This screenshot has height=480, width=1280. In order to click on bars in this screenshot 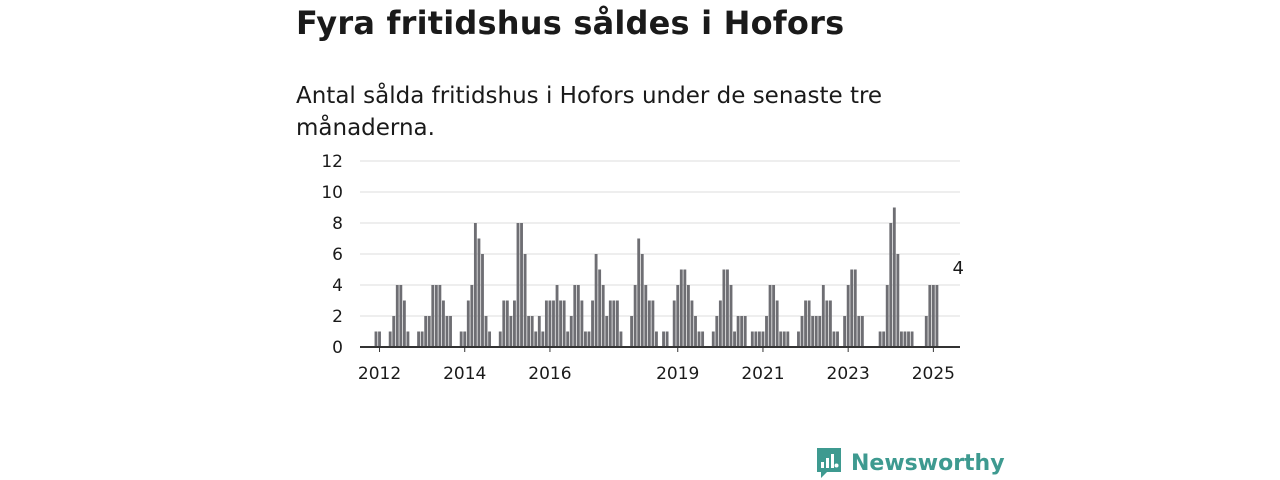, I will do `click(656, 277)`.